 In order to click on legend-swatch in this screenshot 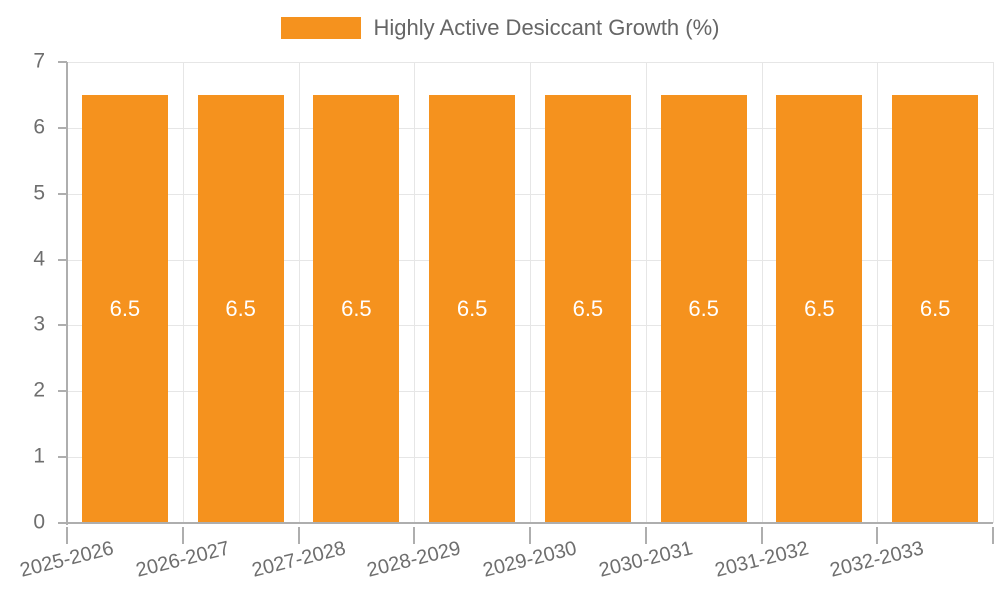, I will do `click(320, 28)`.